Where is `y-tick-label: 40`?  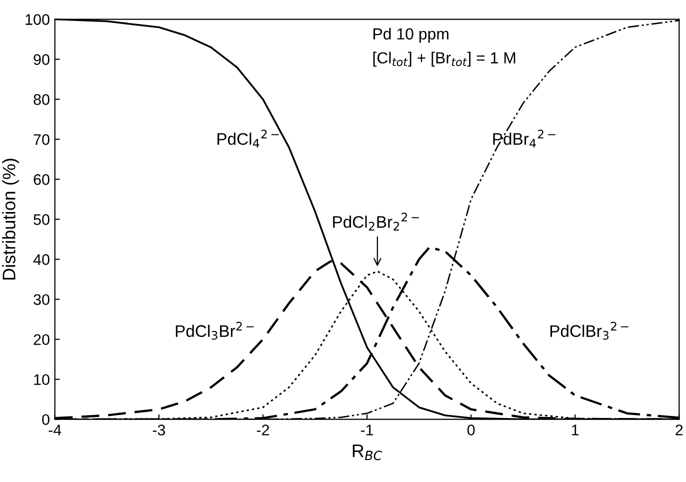 y-tick-label: 40 is located at coordinates (41, 259).